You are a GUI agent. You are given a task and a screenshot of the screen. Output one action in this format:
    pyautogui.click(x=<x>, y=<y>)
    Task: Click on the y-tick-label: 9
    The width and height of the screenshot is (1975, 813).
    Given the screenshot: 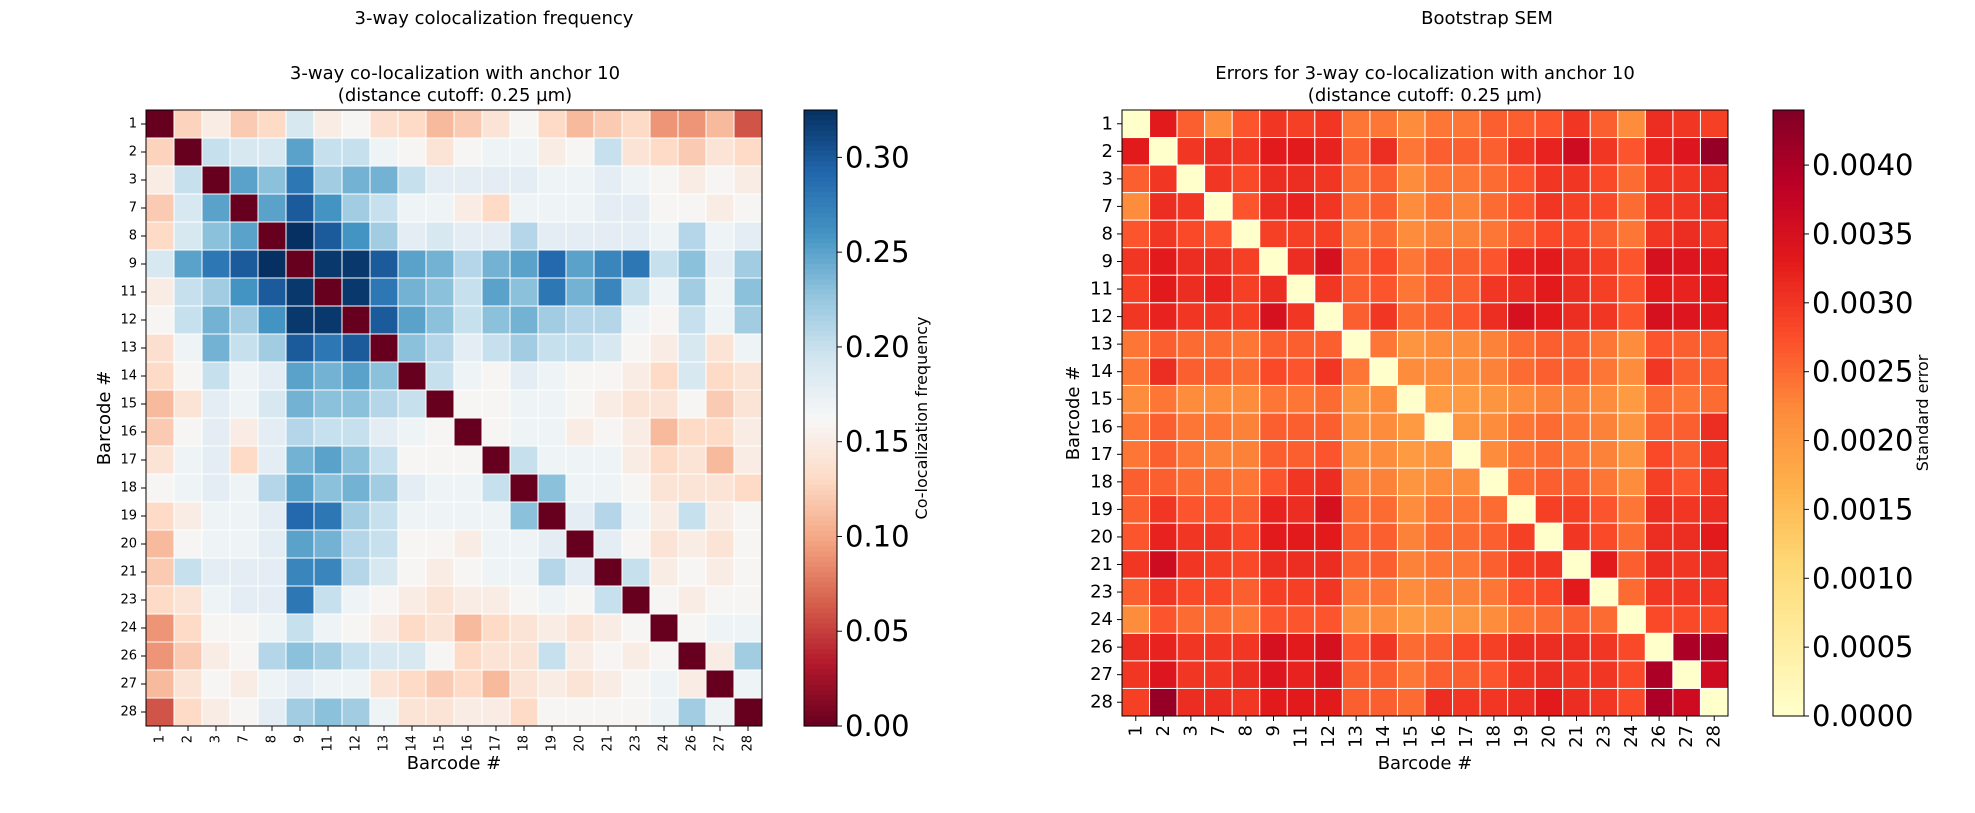 What is the action you would take?
    pyautogui.click(x=1107, y=261)
    